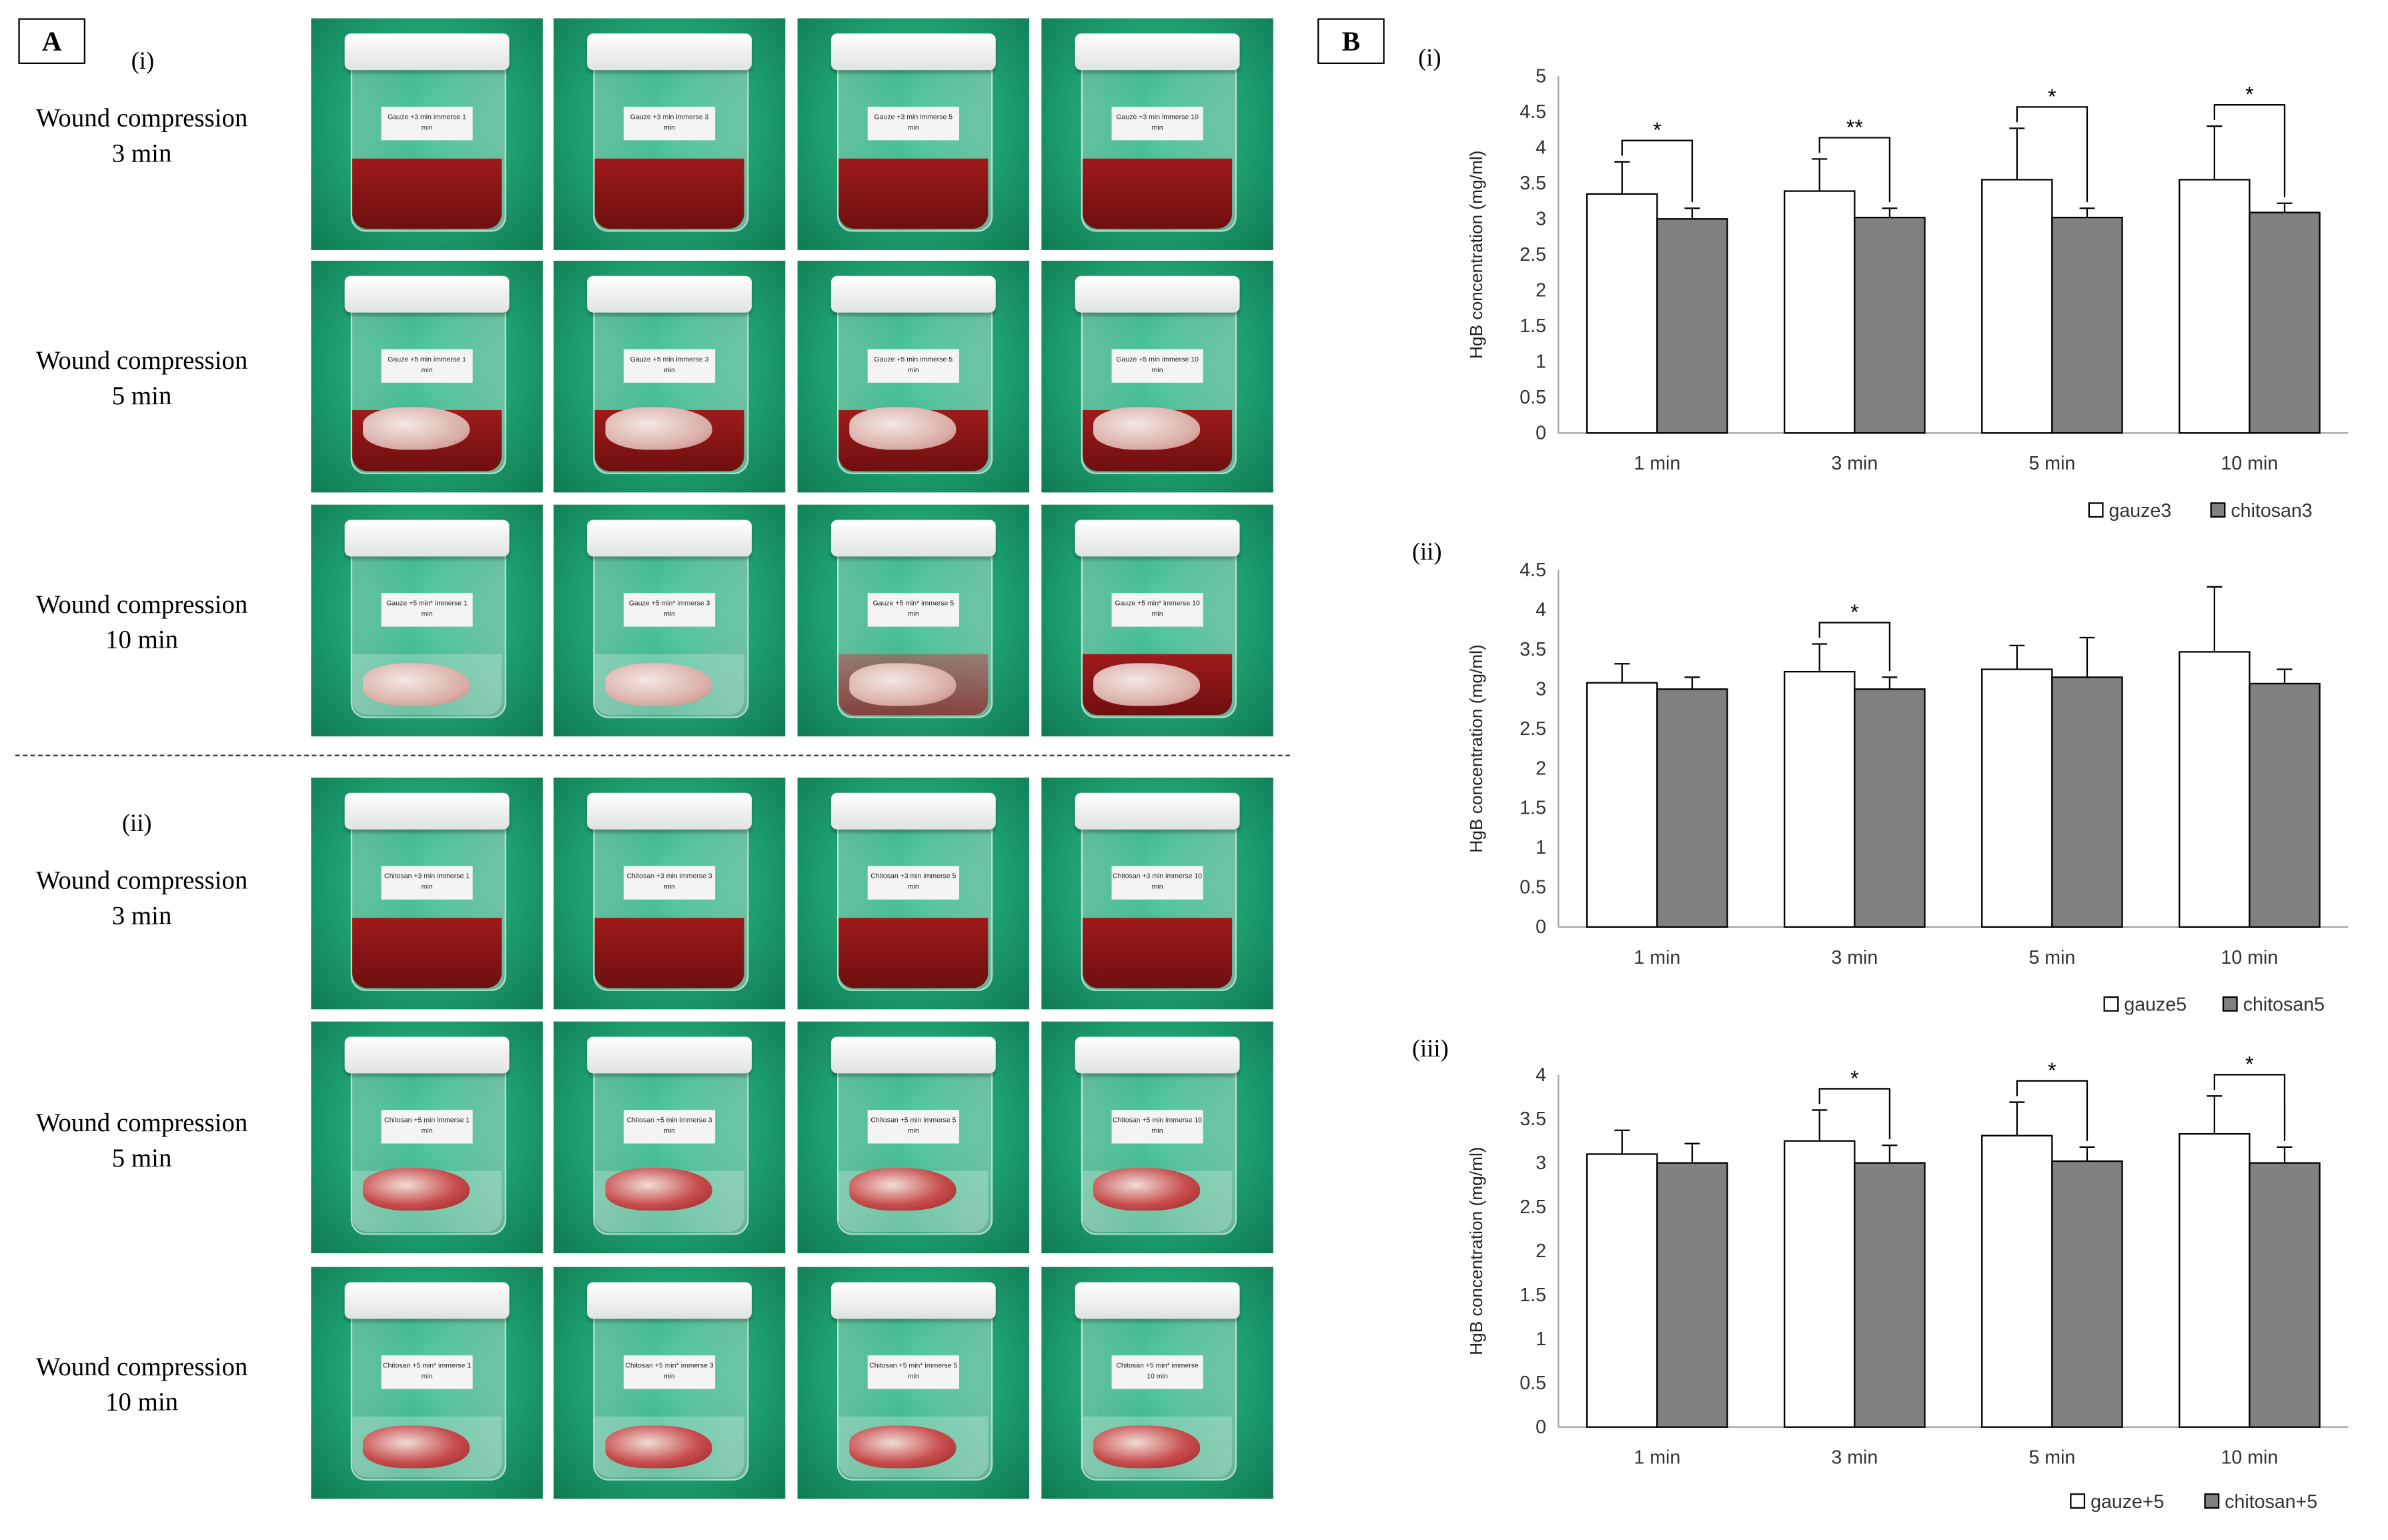  I want to click on legend-label: chitosan3, so click(2271, 511).